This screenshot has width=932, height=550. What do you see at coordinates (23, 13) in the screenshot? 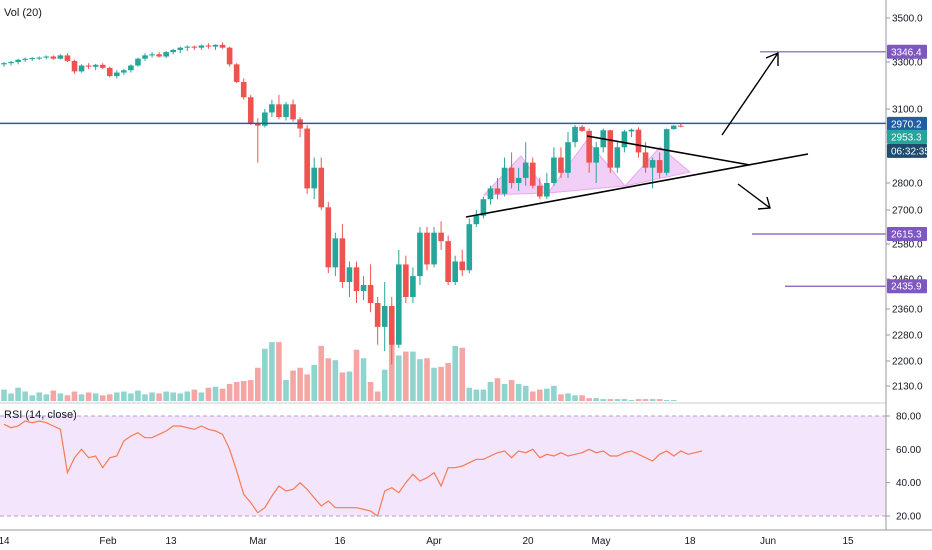
I see `volume-indicator-label: Vol (20)` at bounding box center [23, 13].